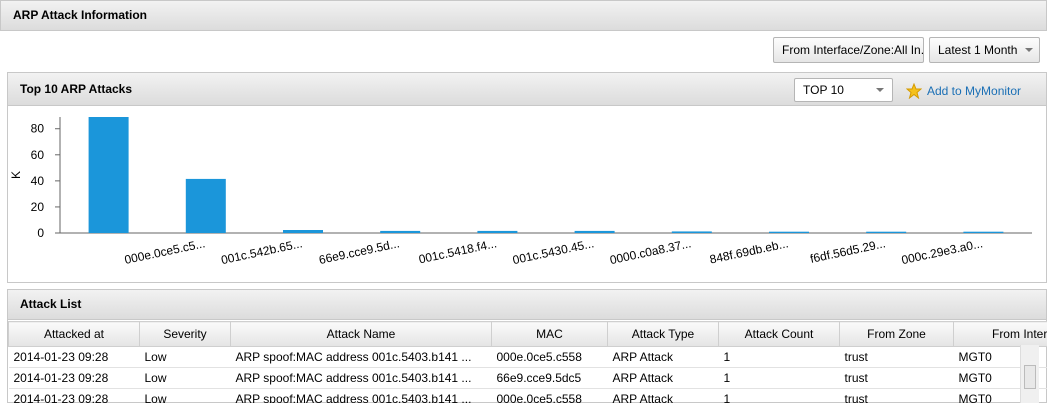 This screenshot has width=1047, height=403. I want to click on y-tick-label: 80, so click(38, 129).